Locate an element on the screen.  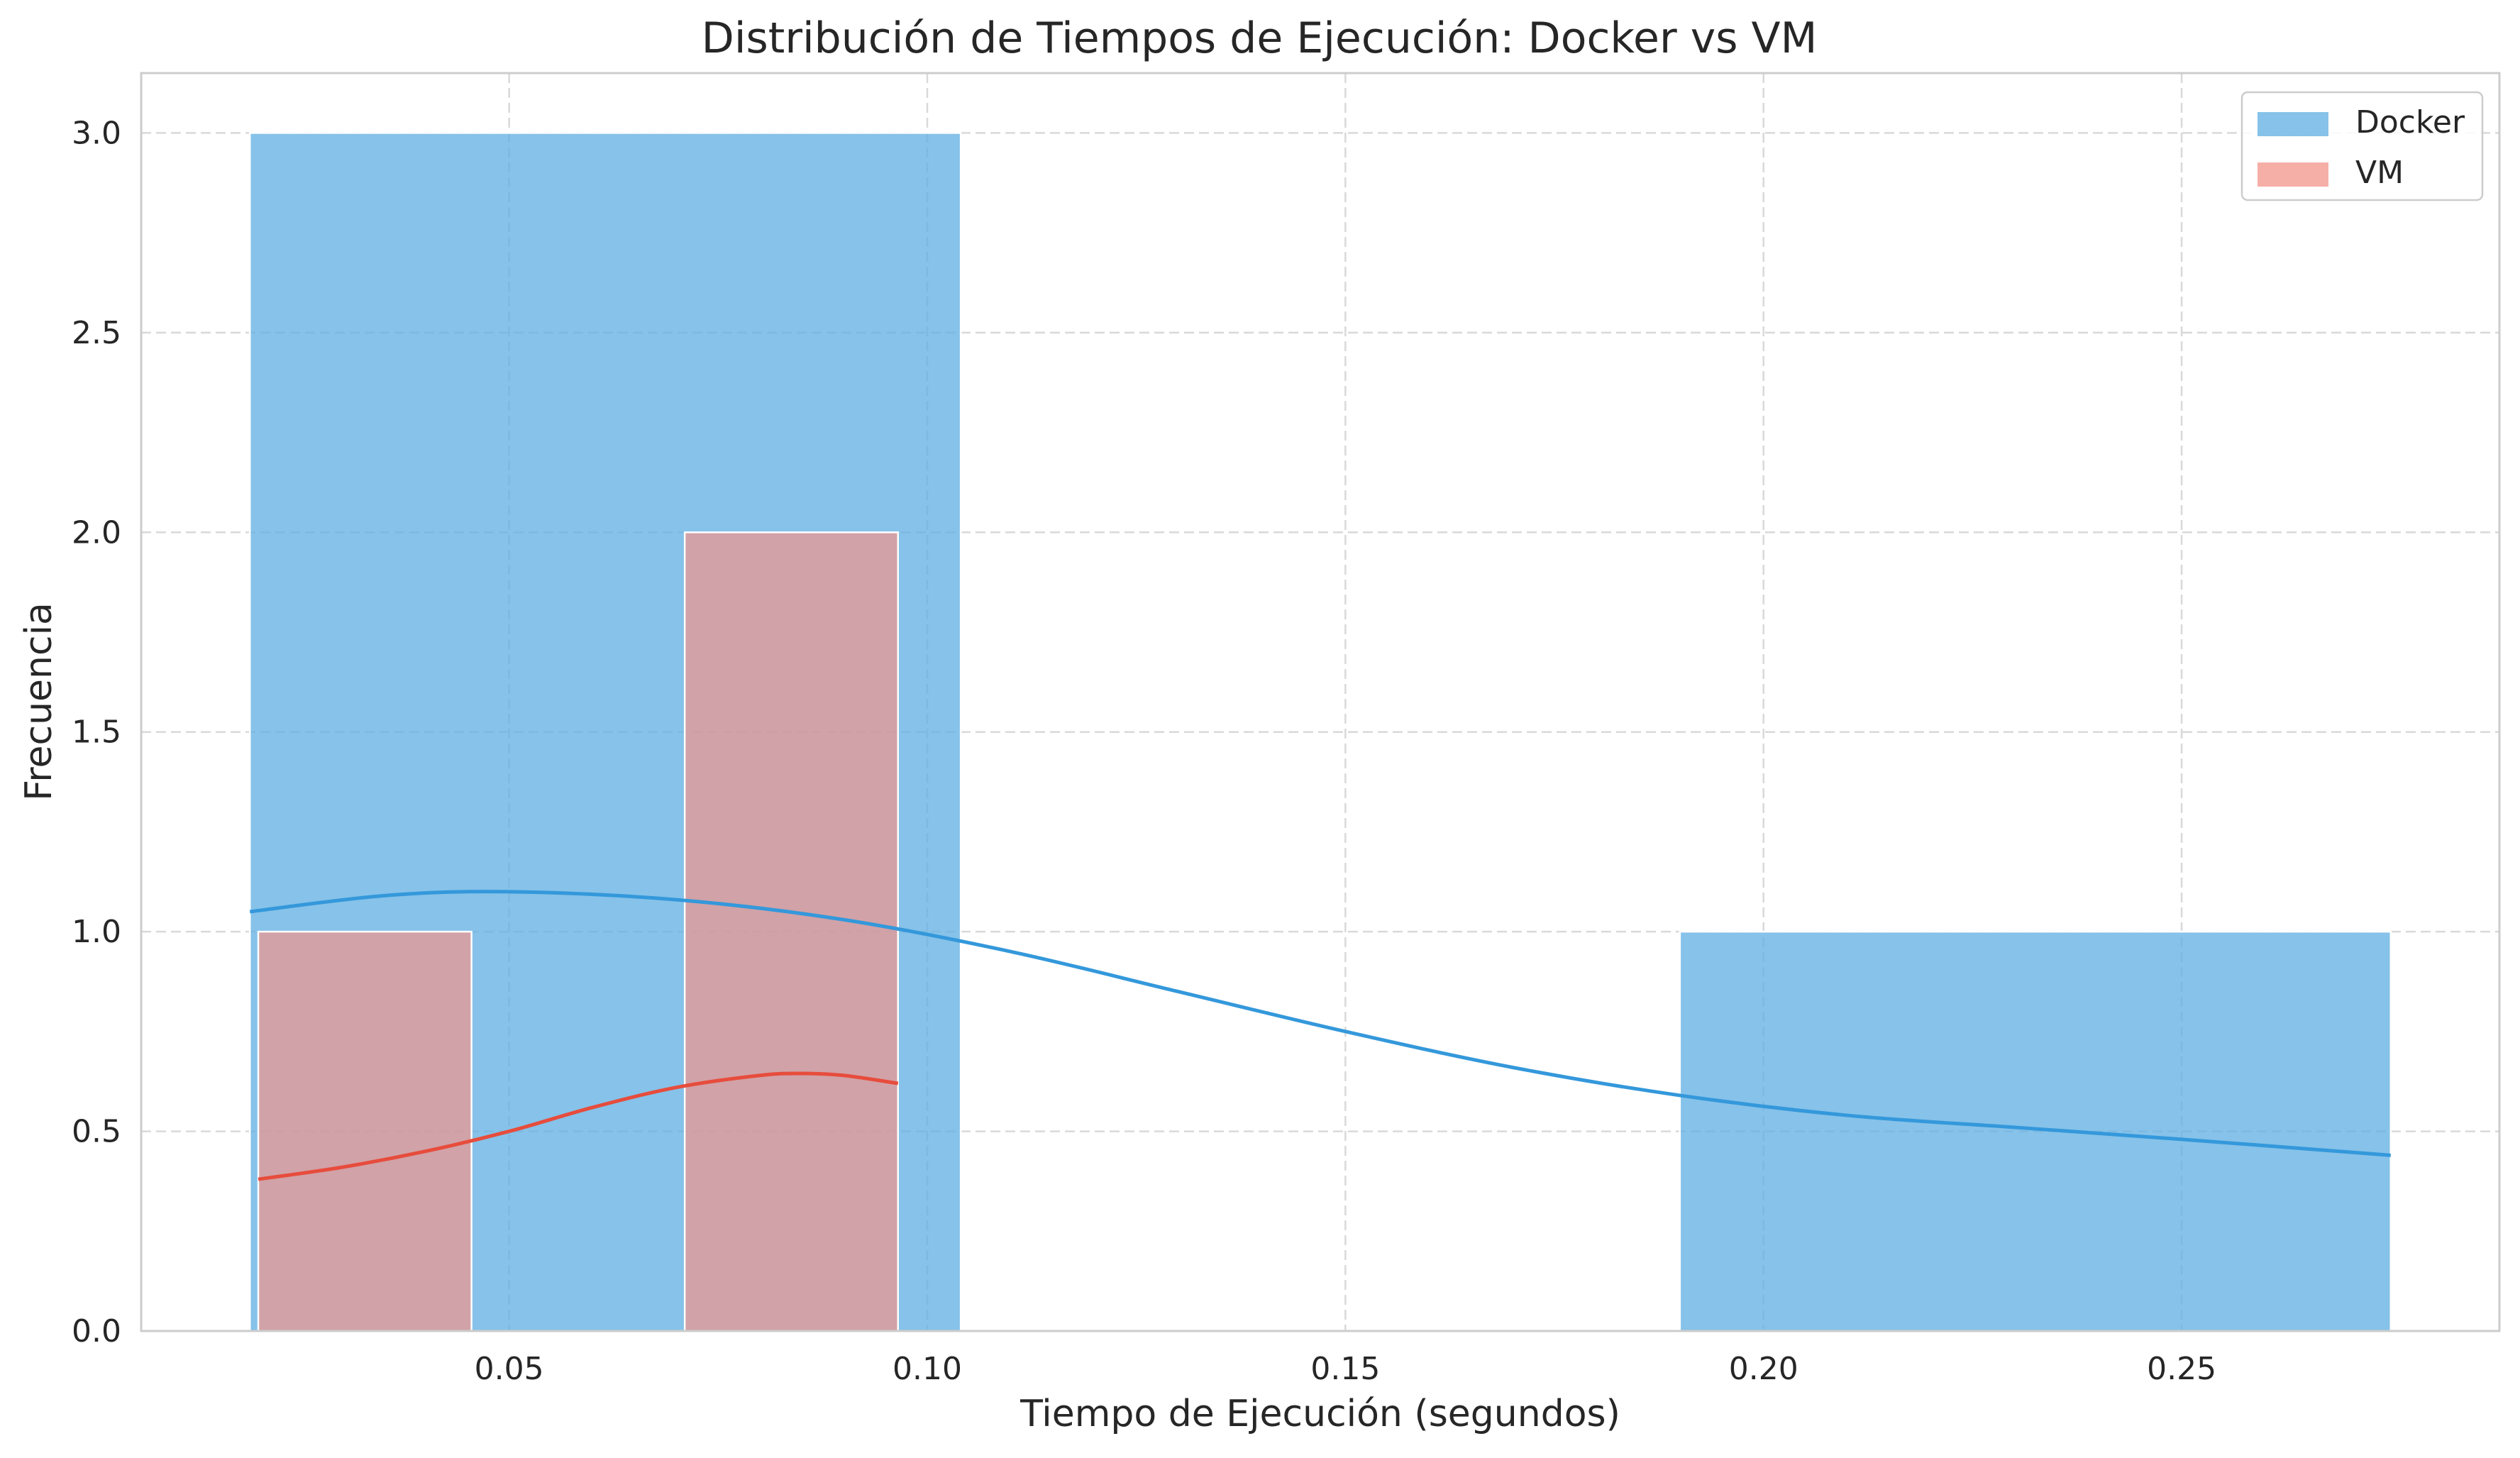
y-tick-label: 3.0 is located at coordinates (96, 133).